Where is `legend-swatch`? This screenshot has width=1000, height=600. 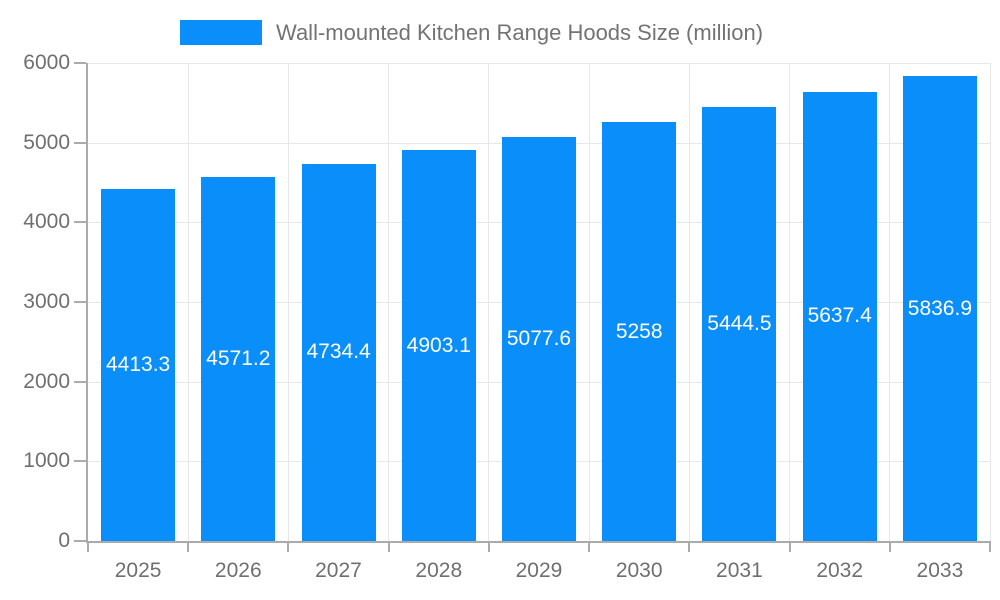
legend-swatch is located at coordinates (221, 32).